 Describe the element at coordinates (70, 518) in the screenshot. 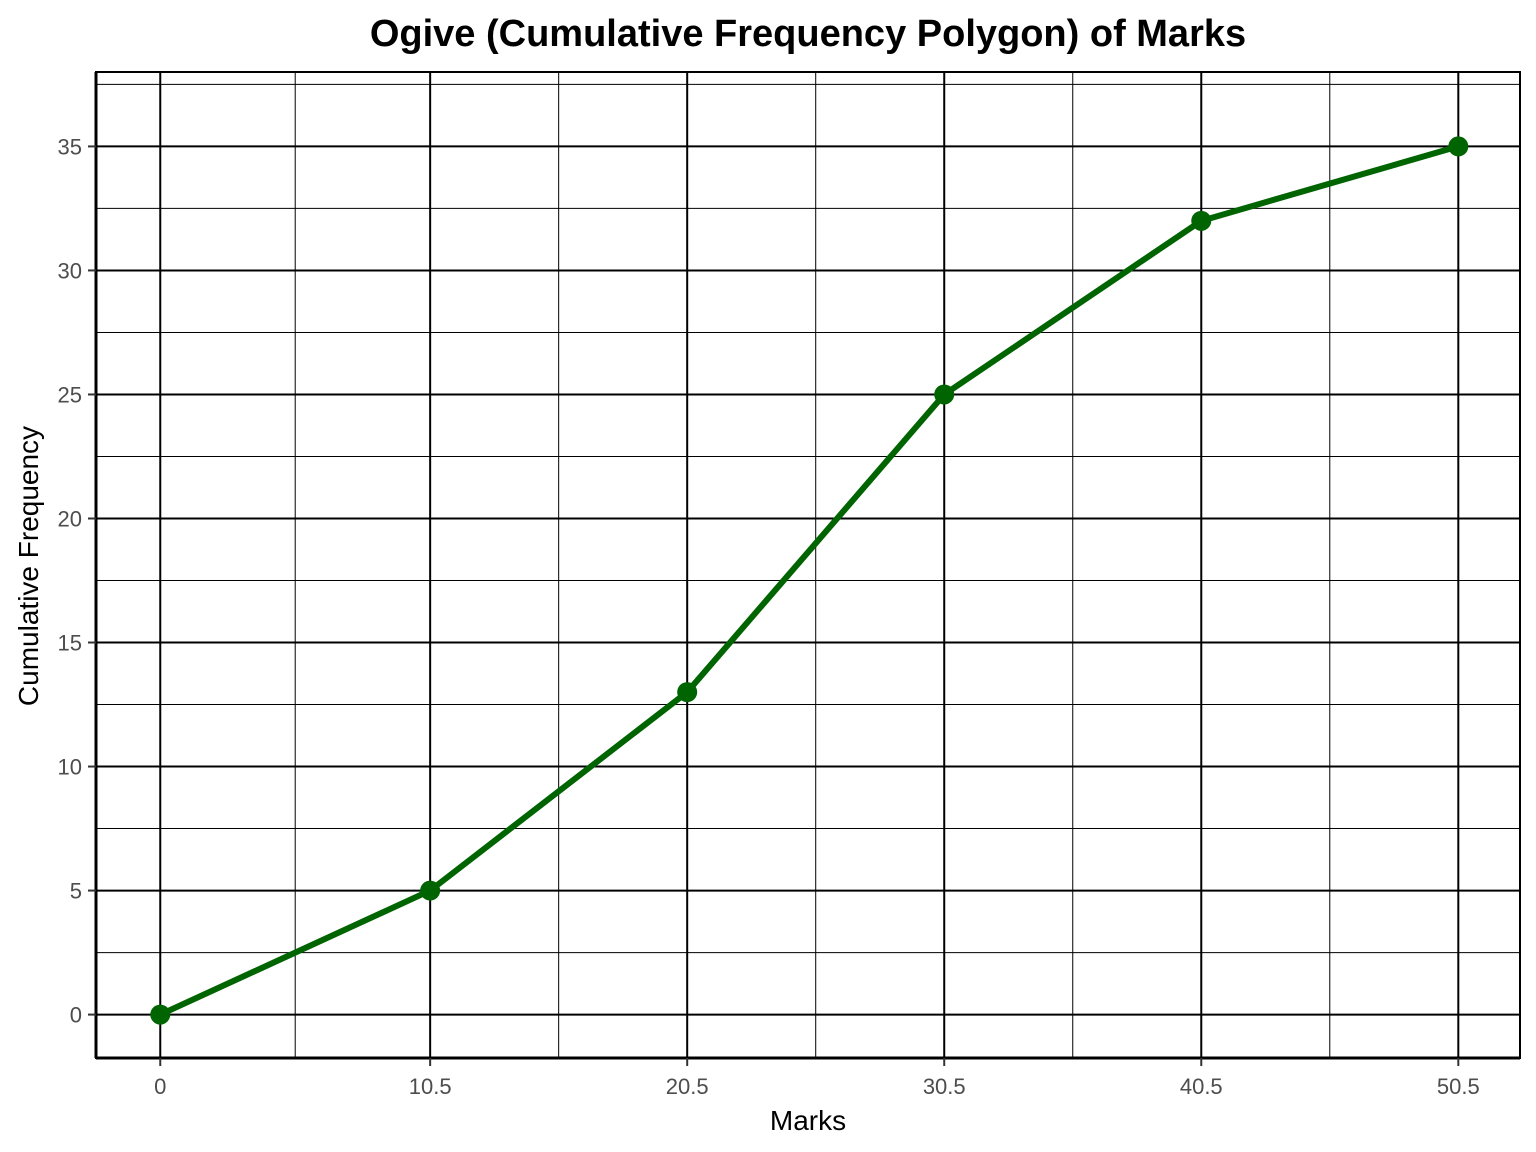

I see `y-tick-label: 20` at that location.